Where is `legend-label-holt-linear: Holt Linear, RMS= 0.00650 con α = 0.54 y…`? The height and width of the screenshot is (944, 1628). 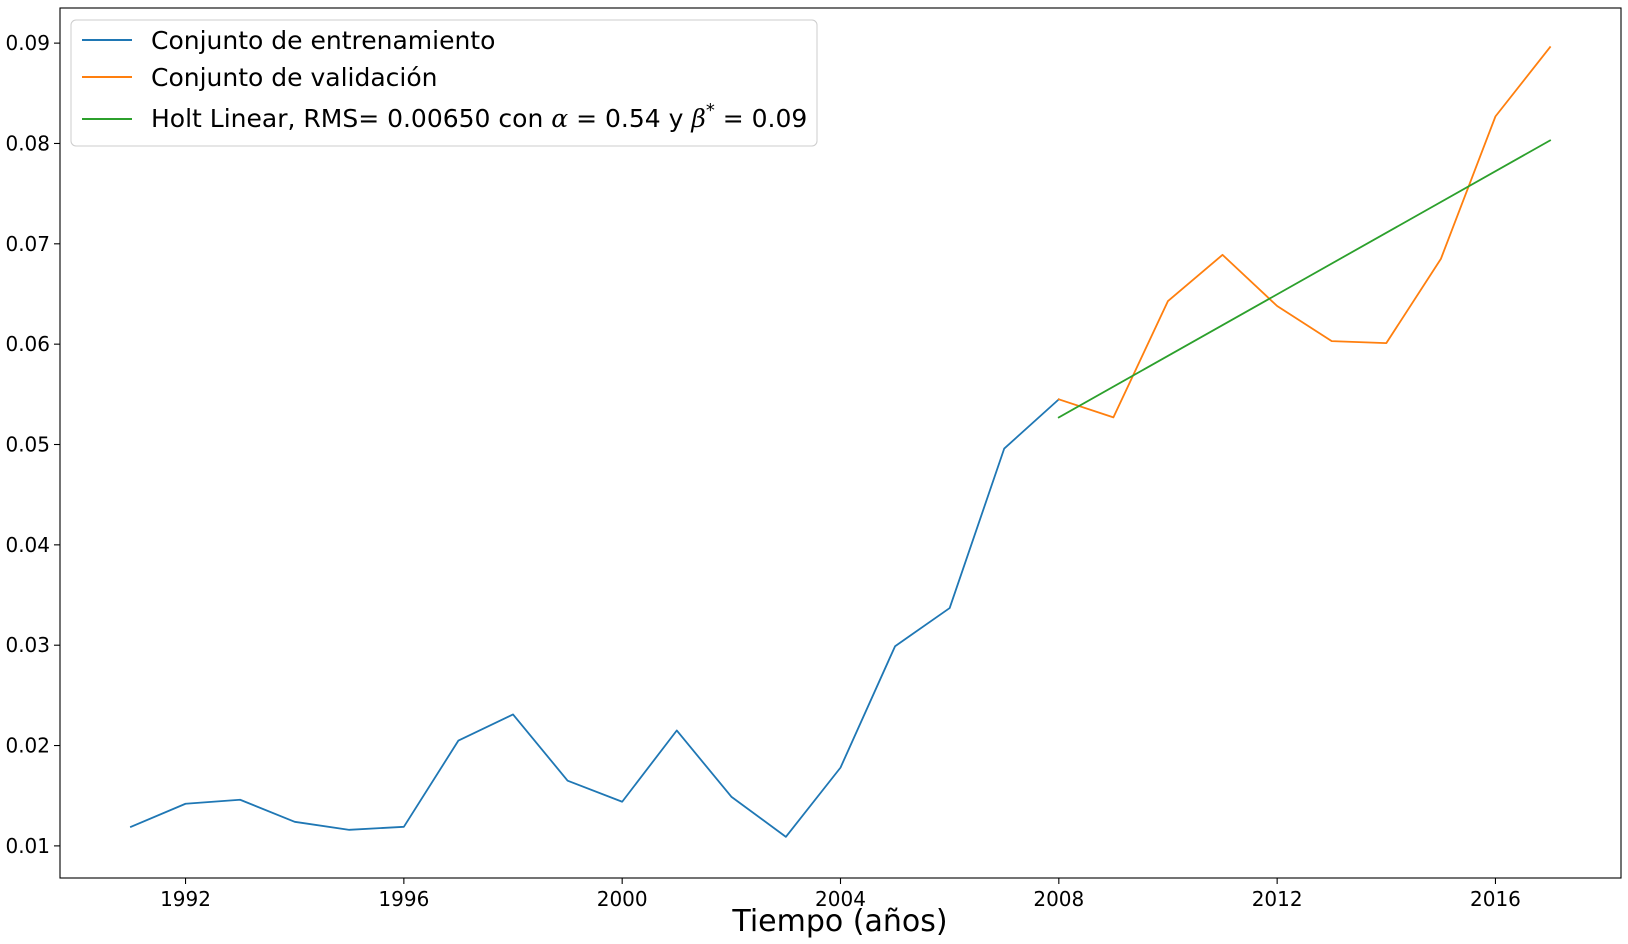 legend-label-holt-linear: Holt Linear, RMS= 0.00650 con α = 0.54 y… is located at coordinates (479, 116).